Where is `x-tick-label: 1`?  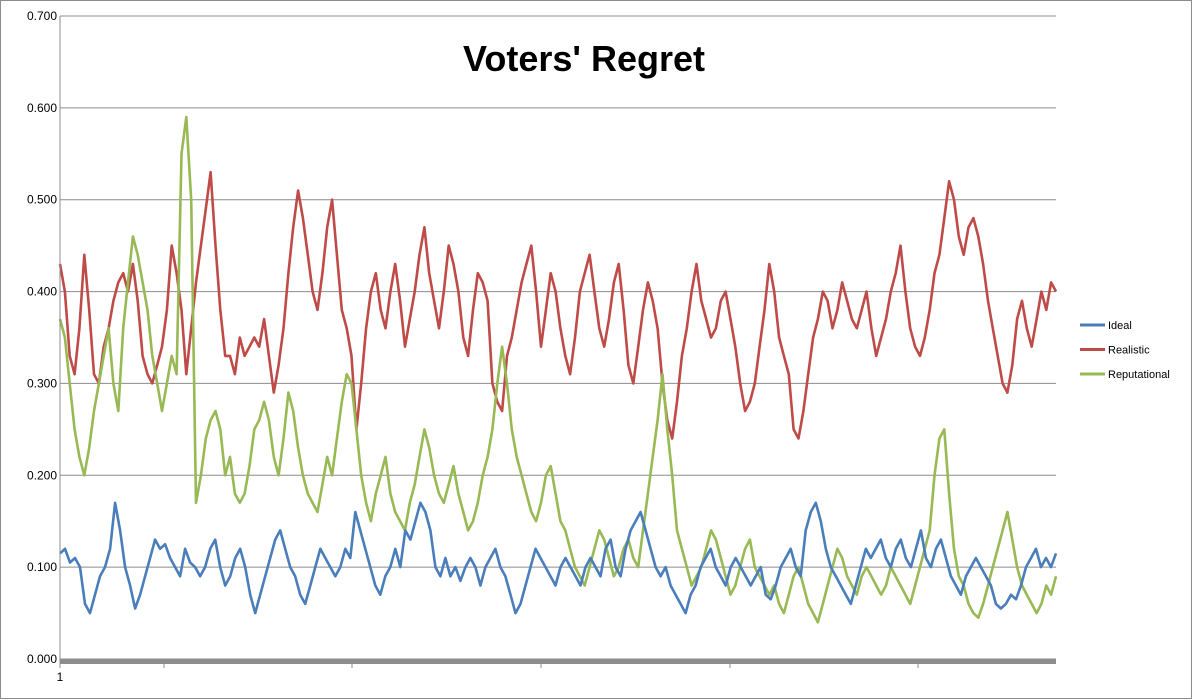
x-tick-label: 1 is located at coordinates (60, 677).